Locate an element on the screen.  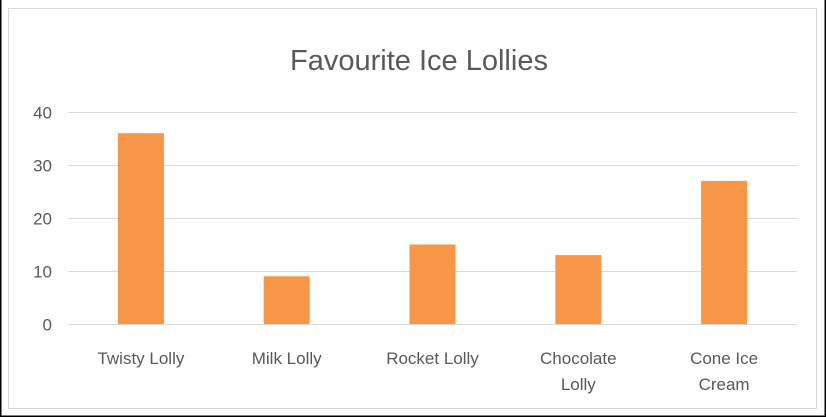
bar-rocket-lolly is located at coordinates (432, 284).